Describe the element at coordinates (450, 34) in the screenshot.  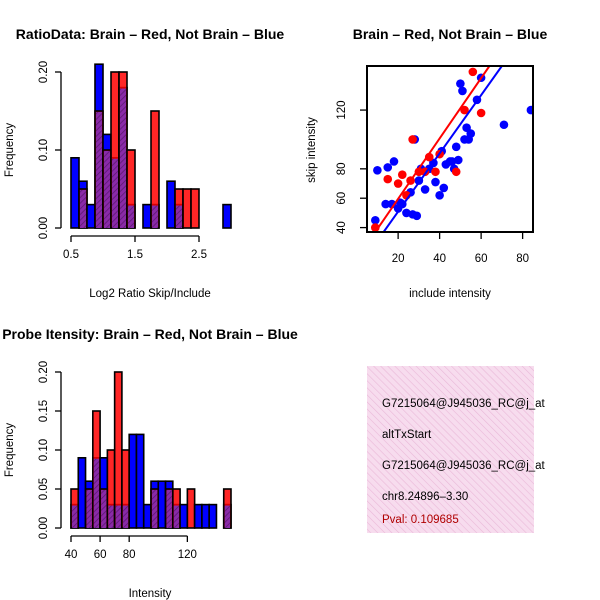
I see `scatter-title: Brain – Red, Not Brain – Blue` at that location.